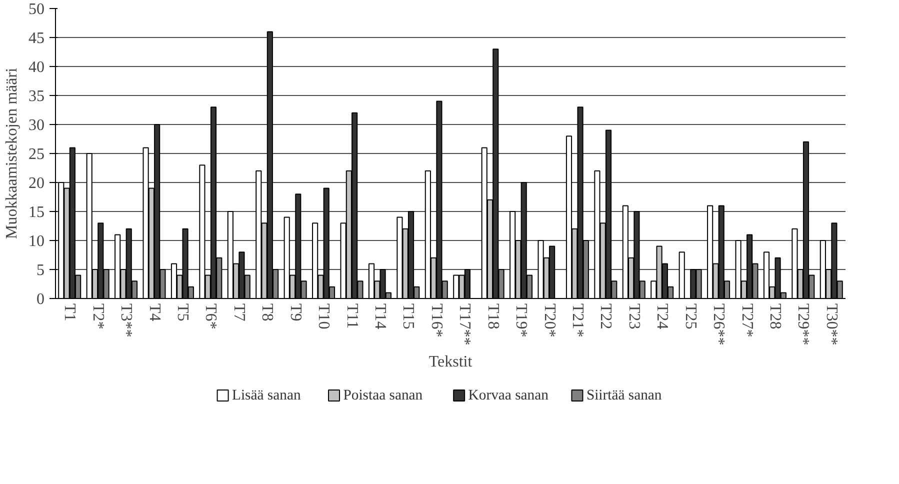 This screenshot has width=899, height=484. Describe the element at coordinates (509, 396) in the screenshot. I see `legend-label: Korvaa sanan` at that location.